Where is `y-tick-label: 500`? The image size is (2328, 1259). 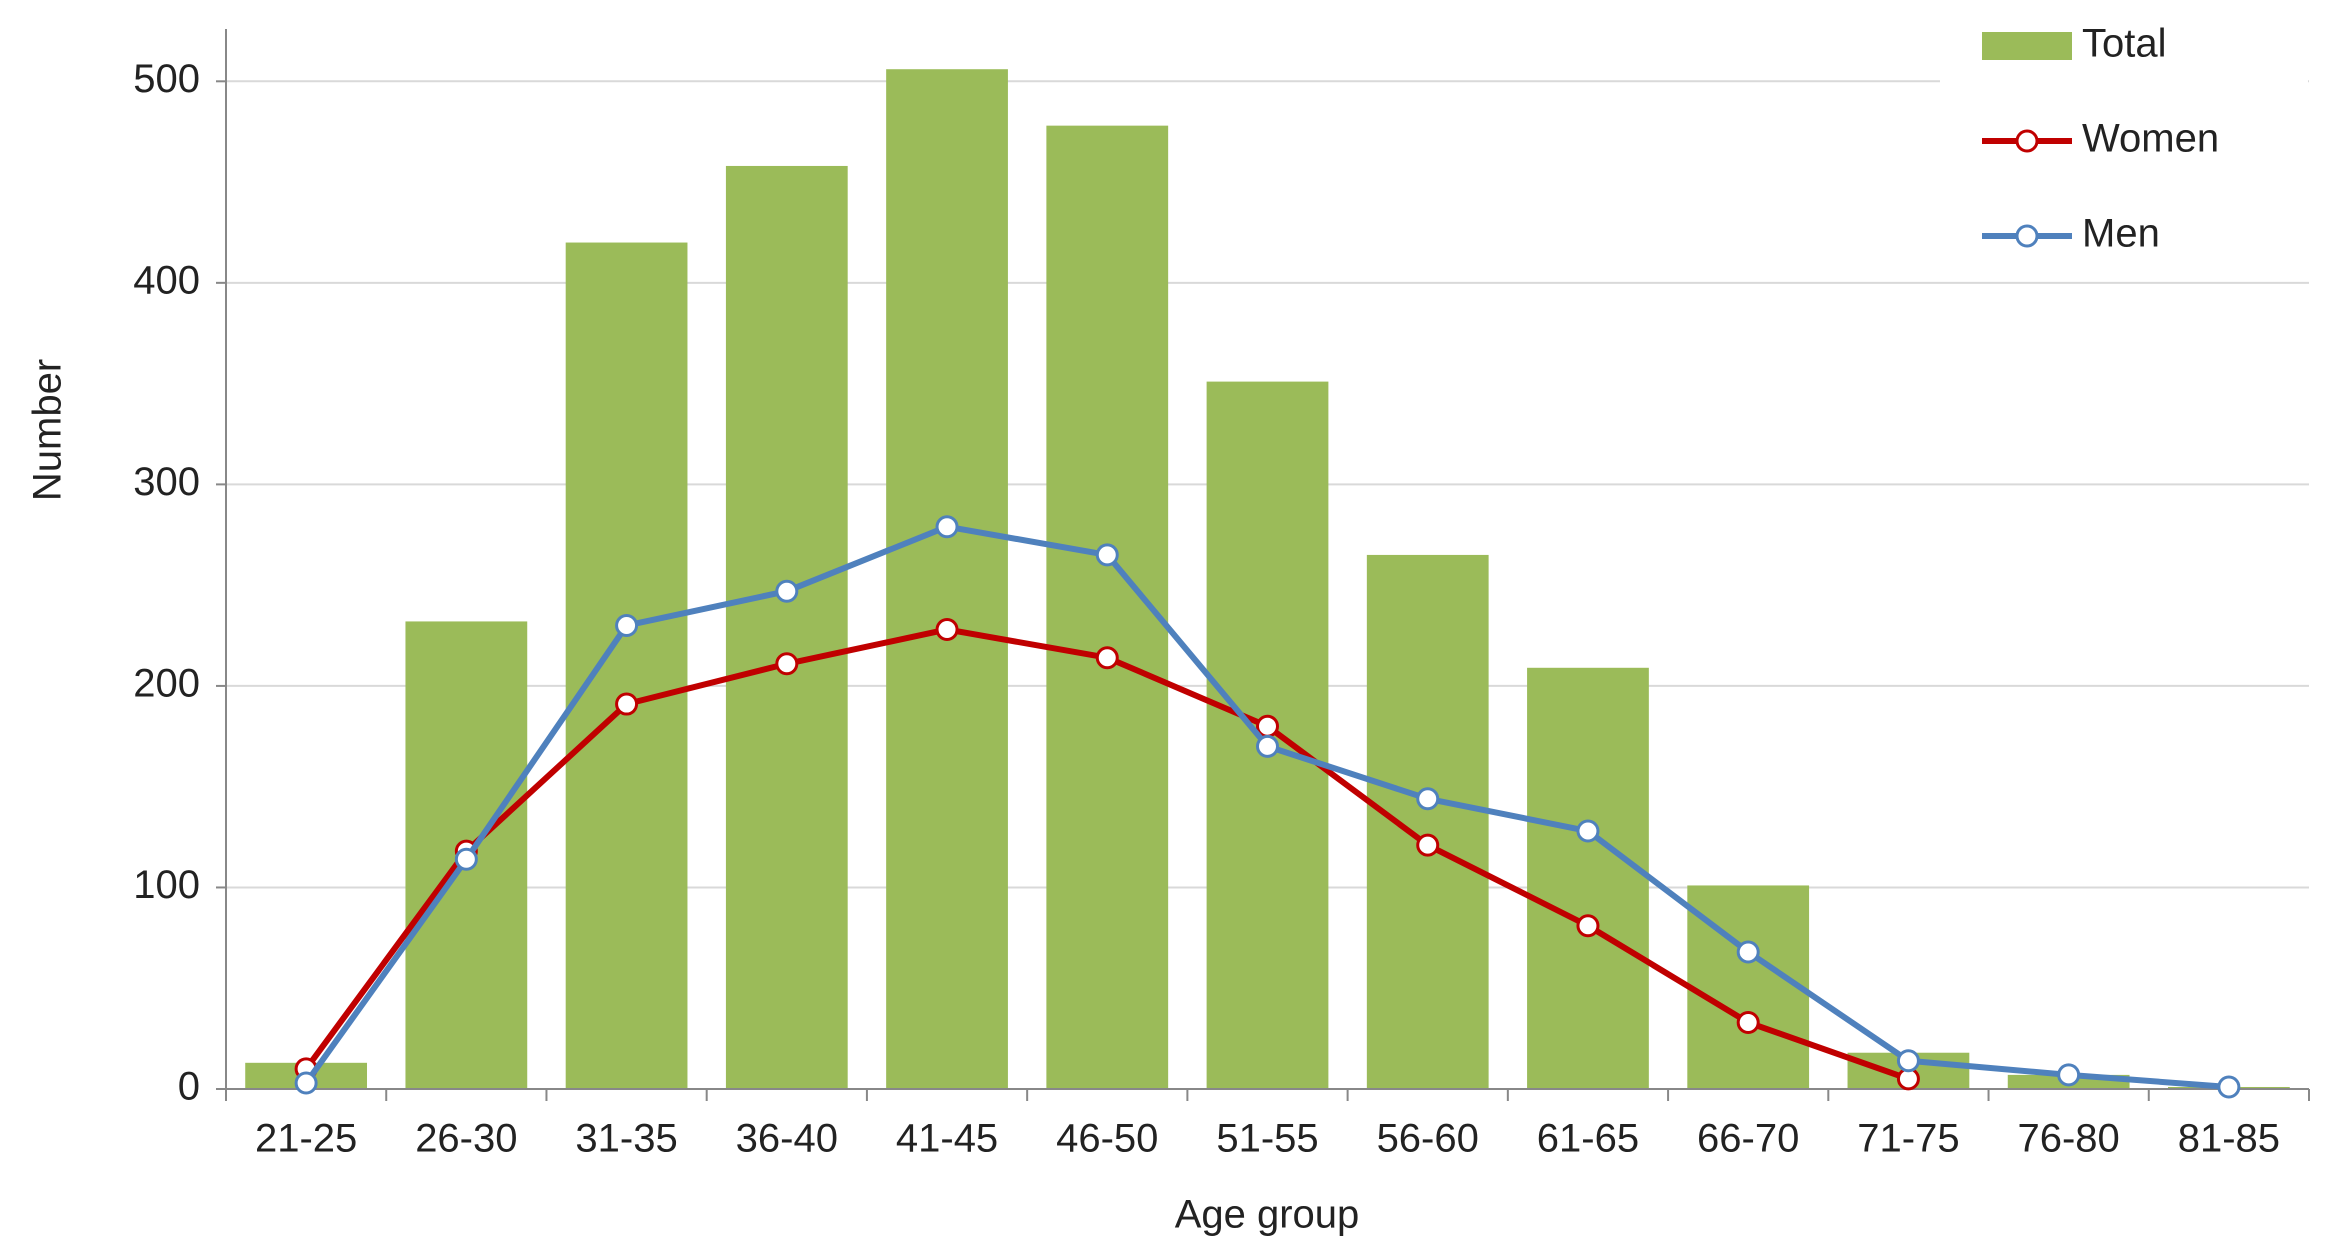
y-tick-label: 500 is located at coordinates (166, 79).